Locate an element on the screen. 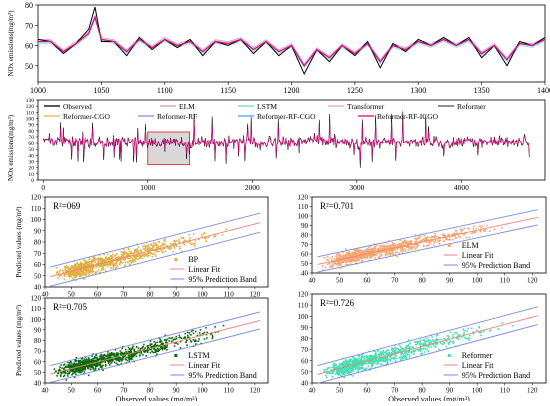 The image size is (550, 406). y-tick-label-scatter: 50 is located at coordinates (305, 372).